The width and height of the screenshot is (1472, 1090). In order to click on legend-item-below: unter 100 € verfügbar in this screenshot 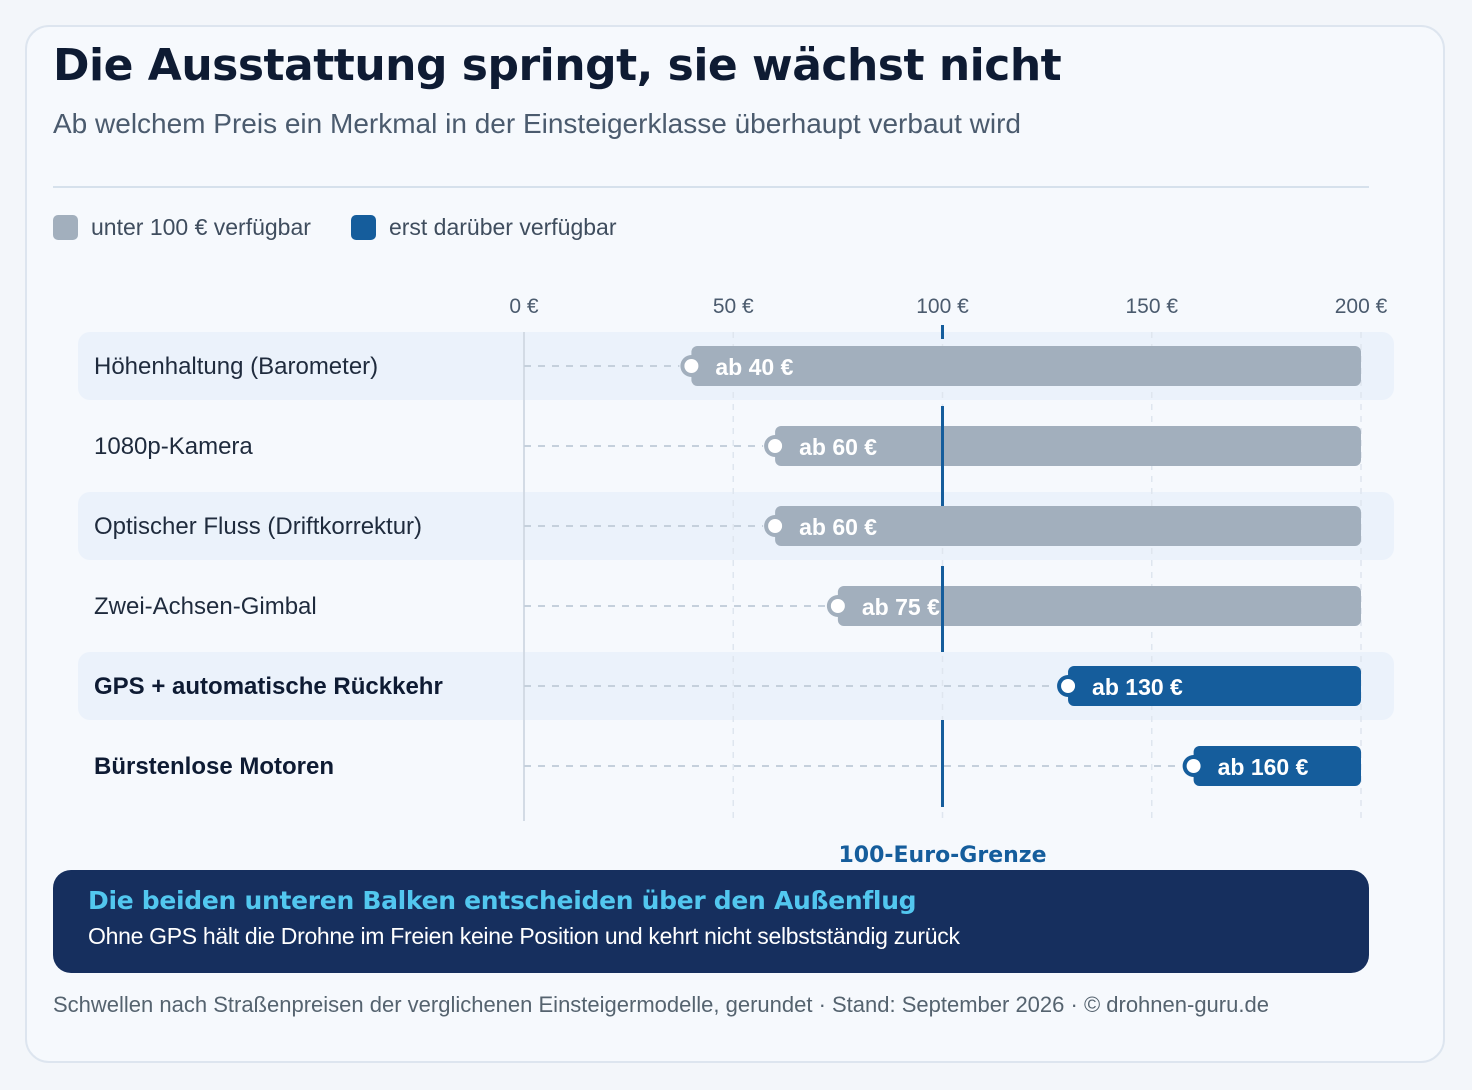, I will do `click(182, 227)`.